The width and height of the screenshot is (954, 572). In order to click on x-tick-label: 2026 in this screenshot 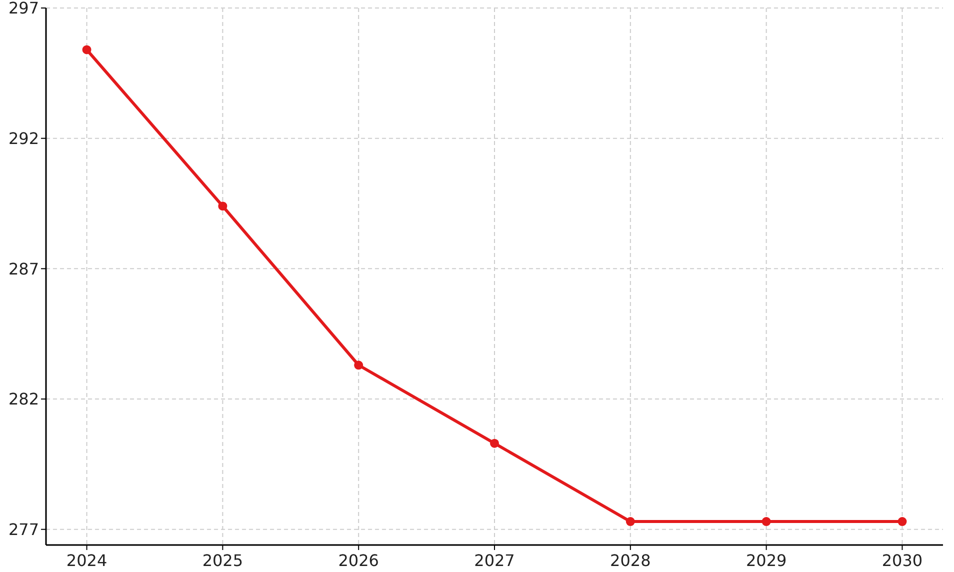, I will do `click(358, 560)`.